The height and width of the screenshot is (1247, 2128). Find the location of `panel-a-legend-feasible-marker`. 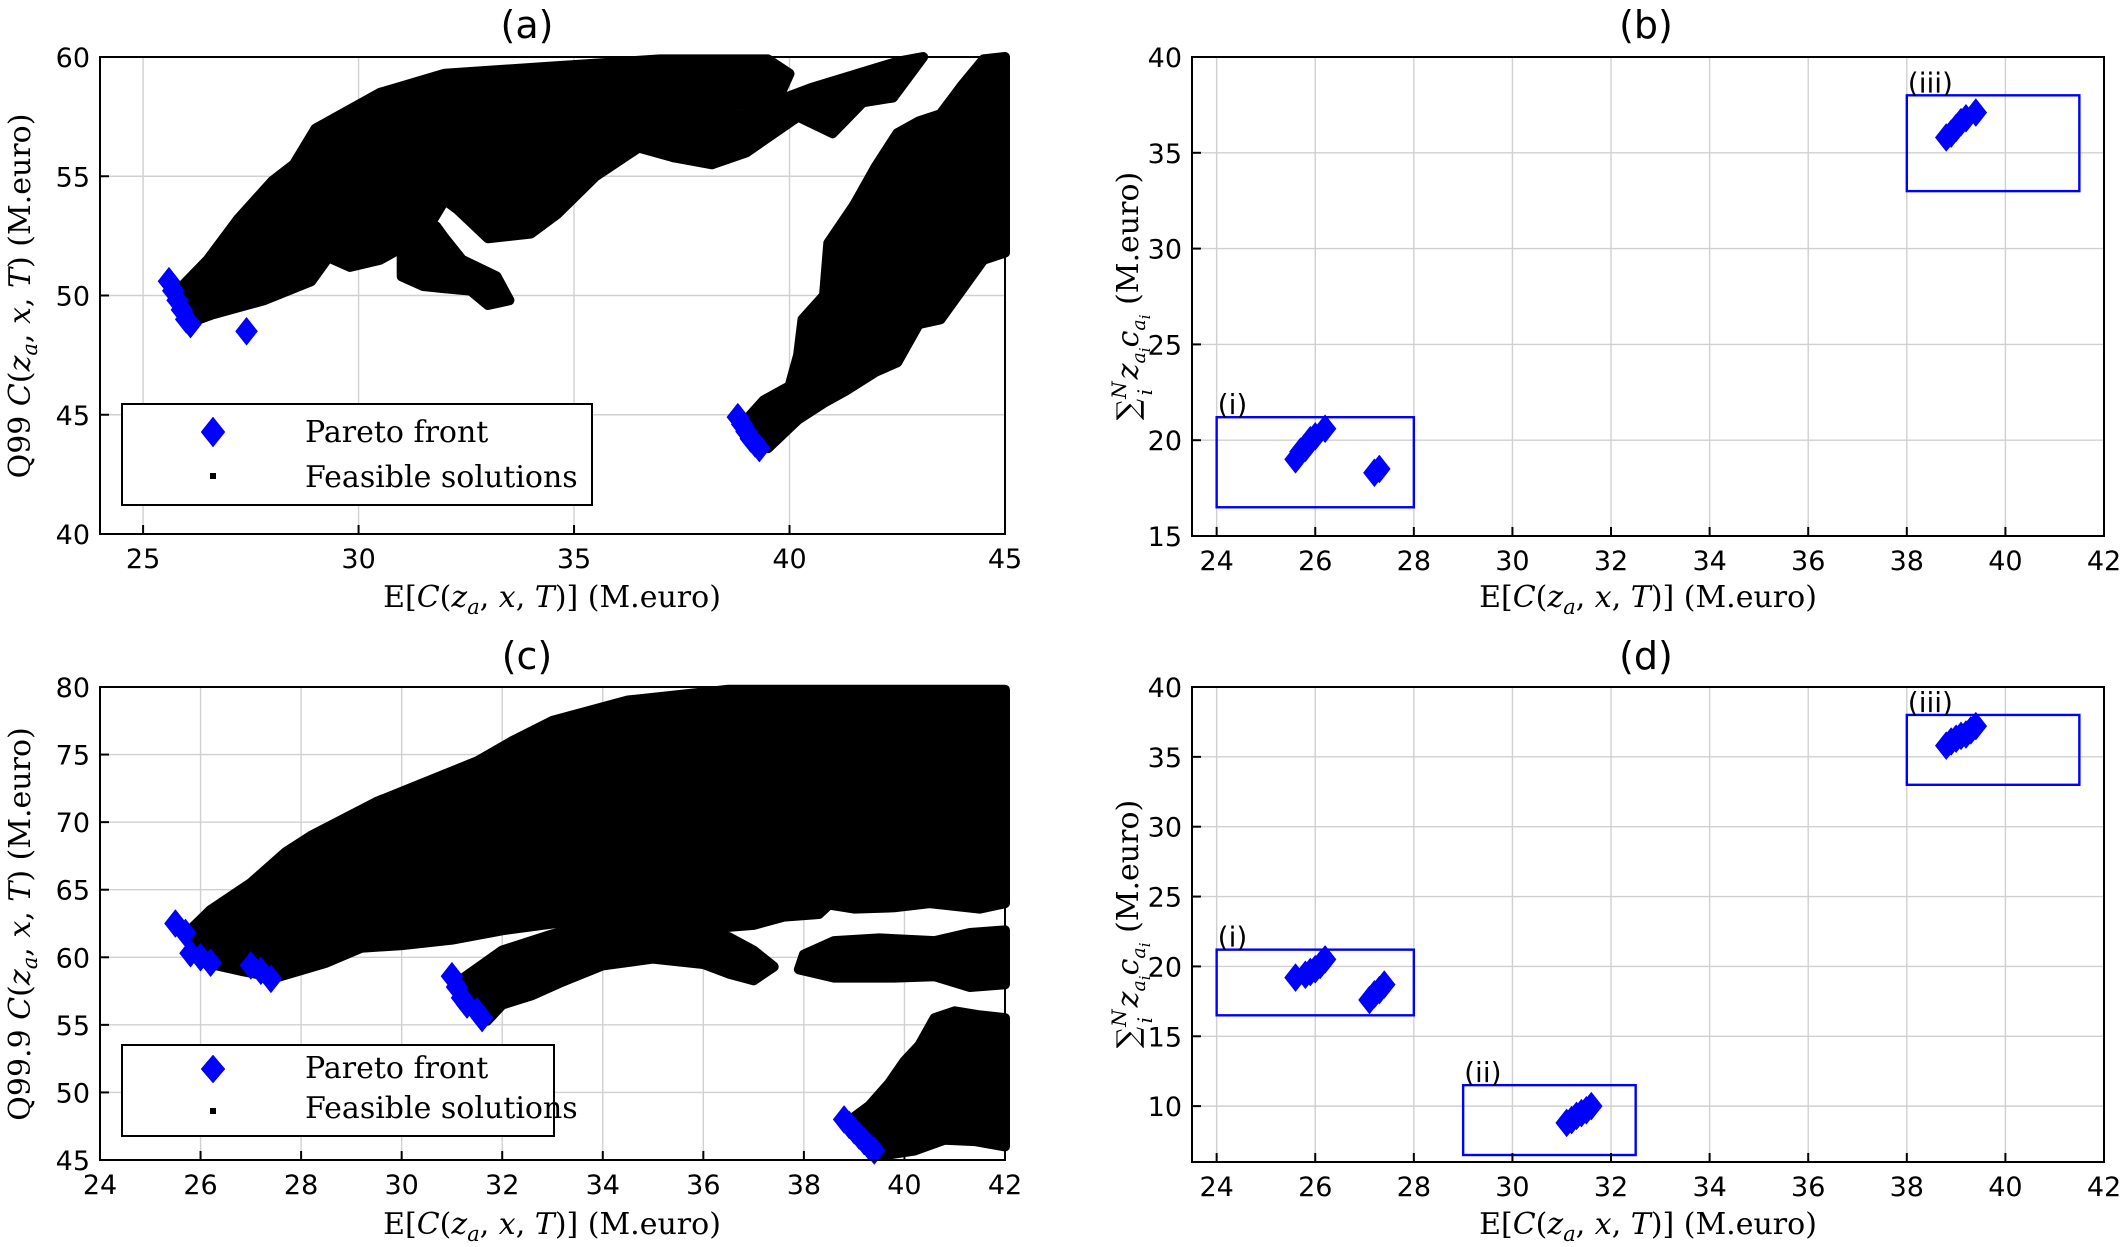

panel-a-legend-feasible-marker is located at coordinates (213, 476).